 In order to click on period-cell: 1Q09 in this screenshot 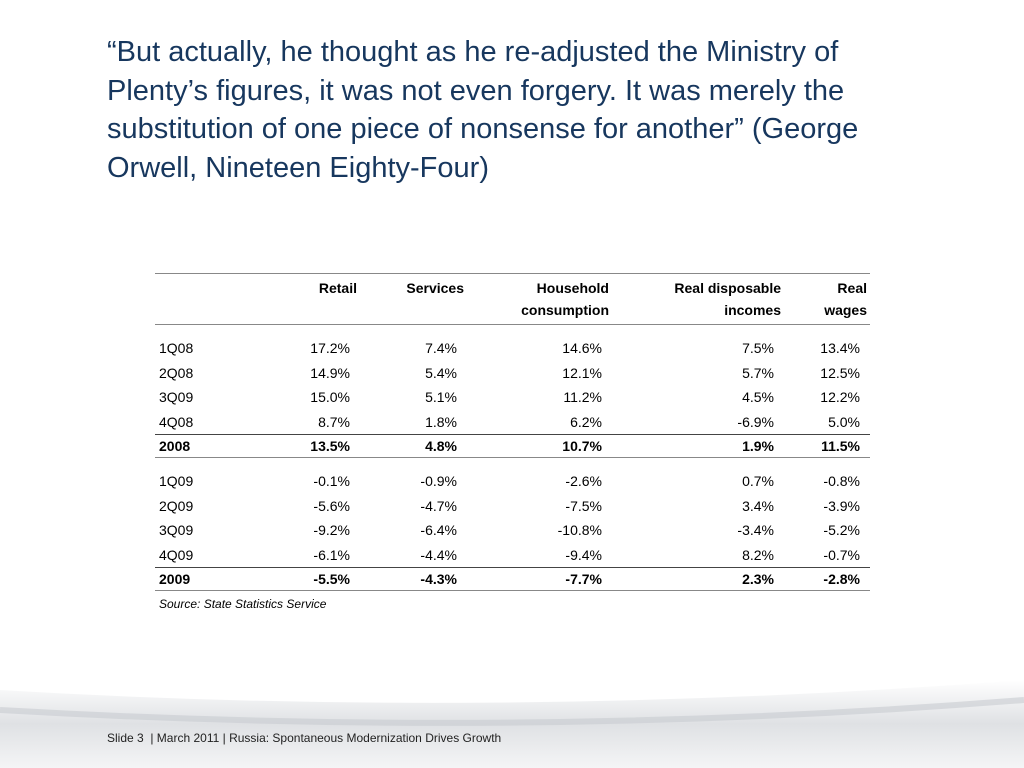, I will do `click(176, 481)`.